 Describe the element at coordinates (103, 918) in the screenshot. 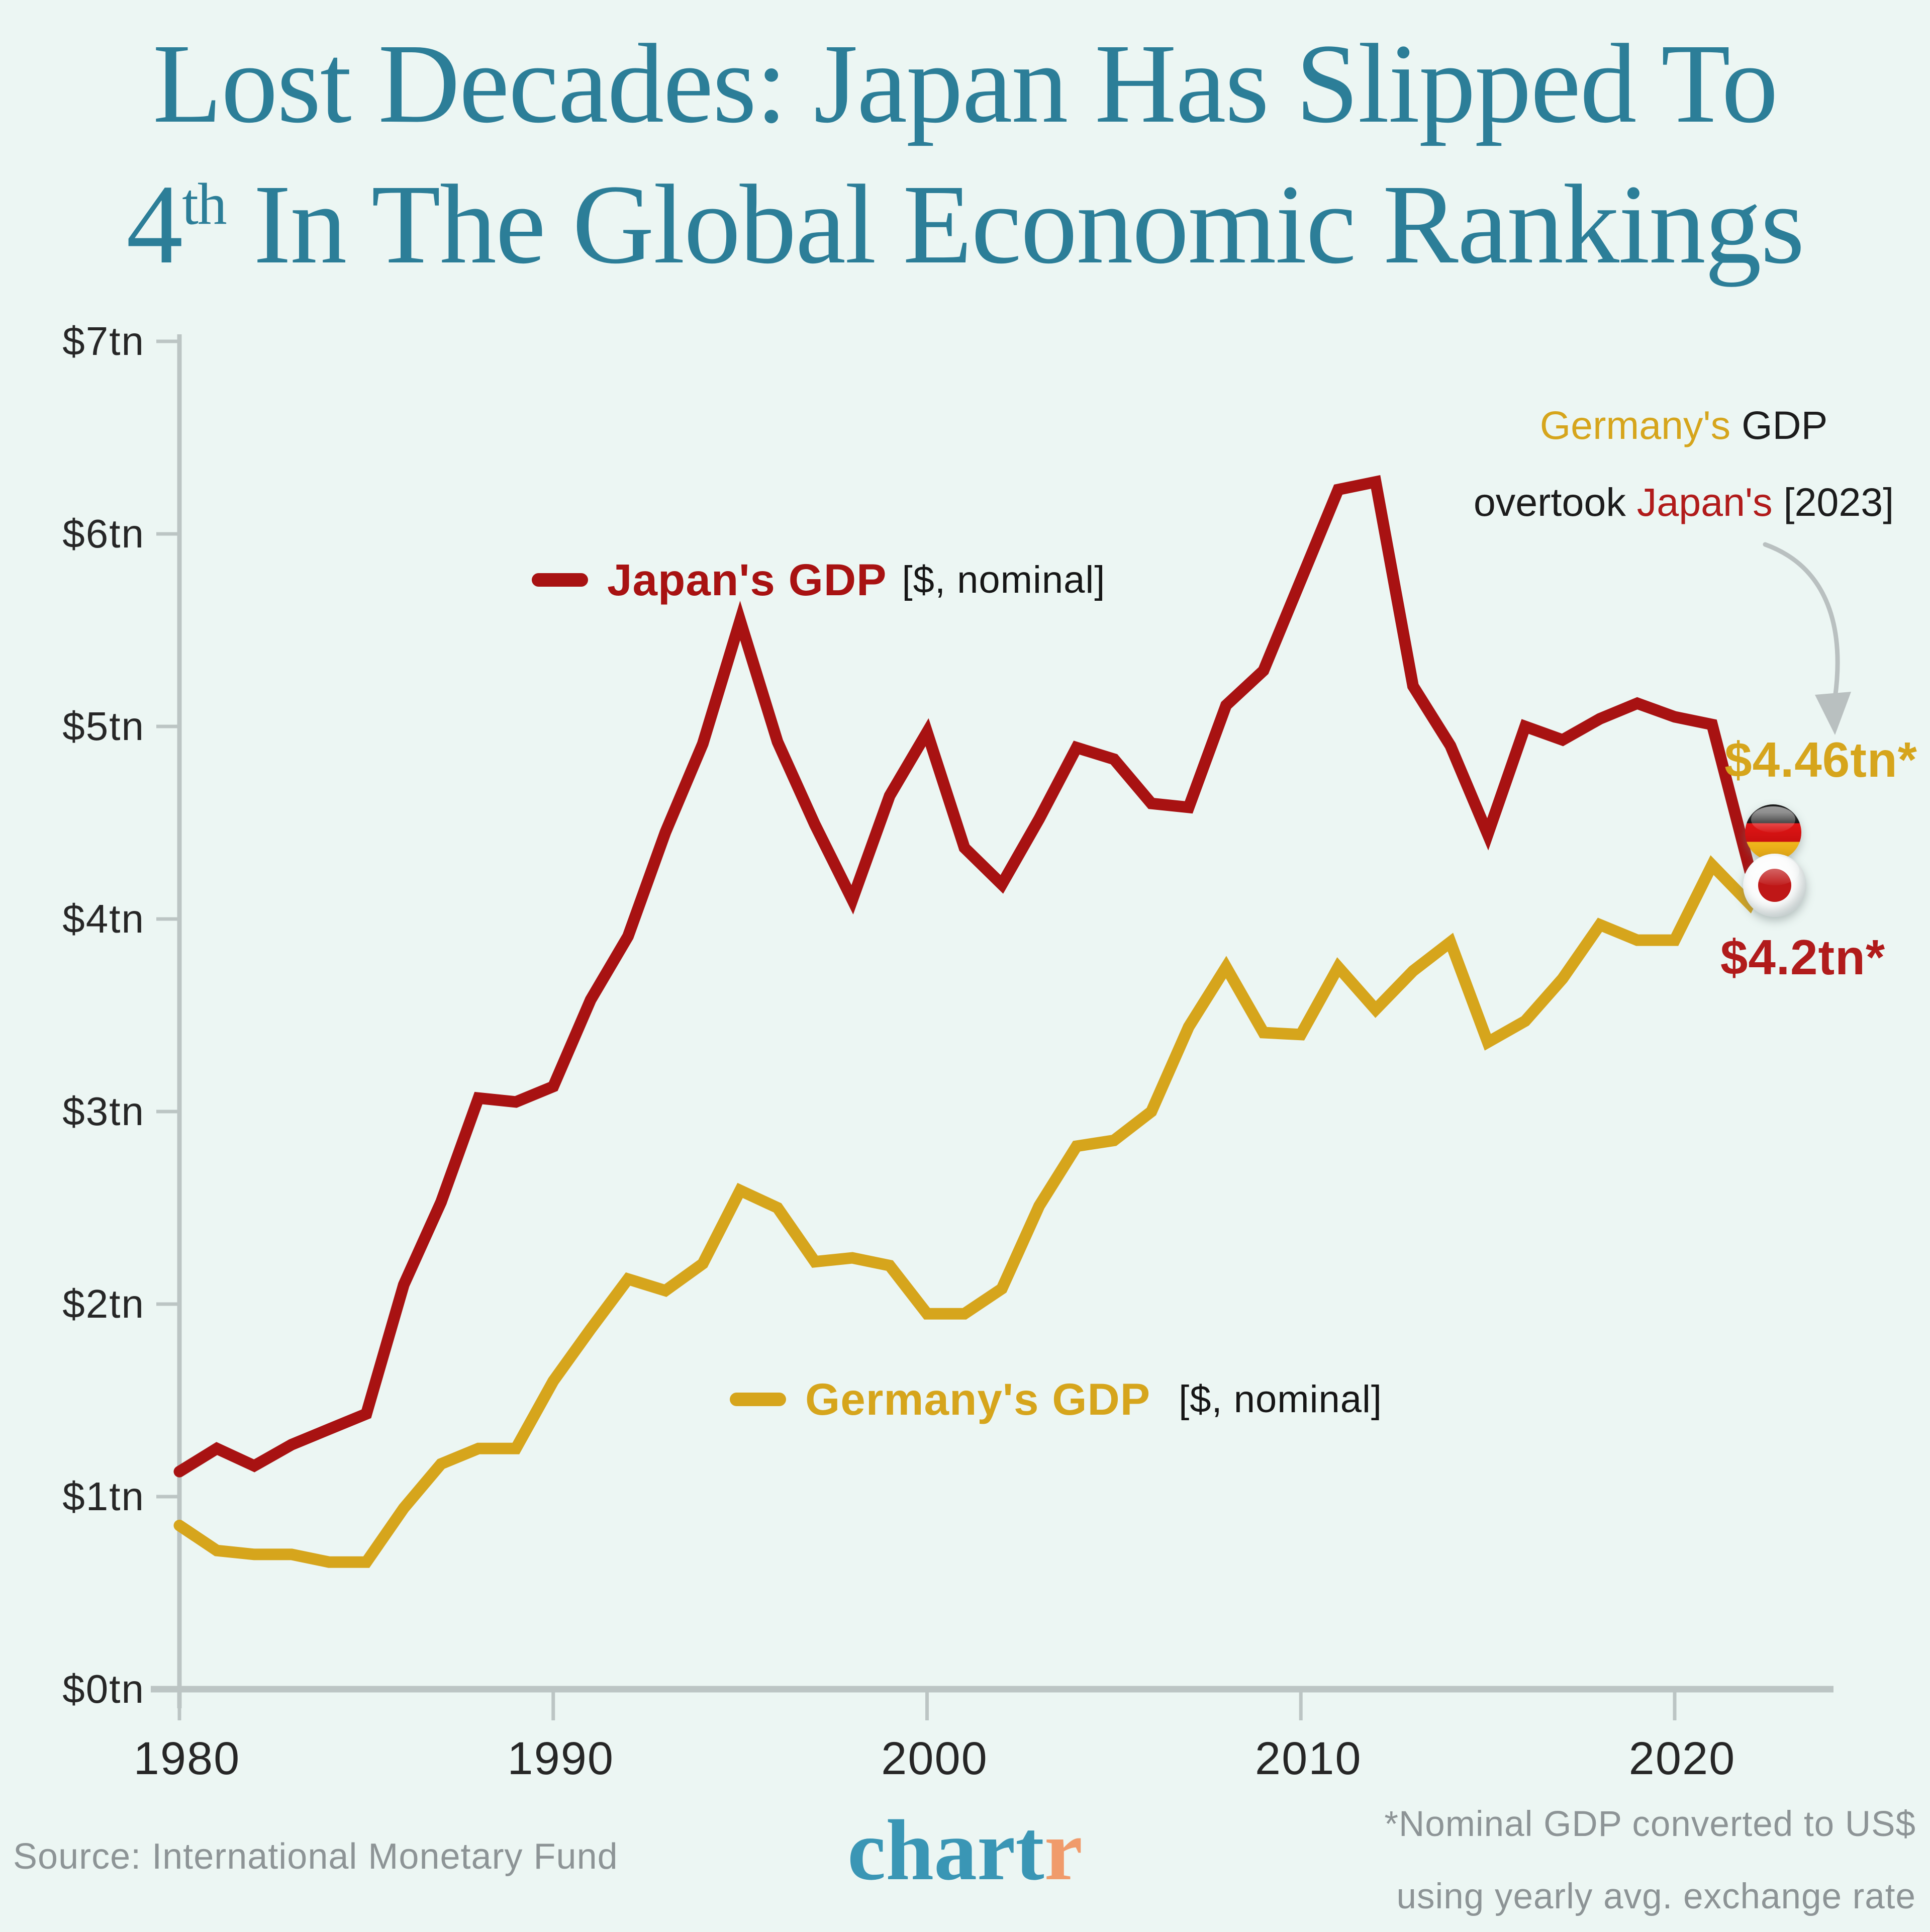

I see `y-axis-label: $4tn` at that location.